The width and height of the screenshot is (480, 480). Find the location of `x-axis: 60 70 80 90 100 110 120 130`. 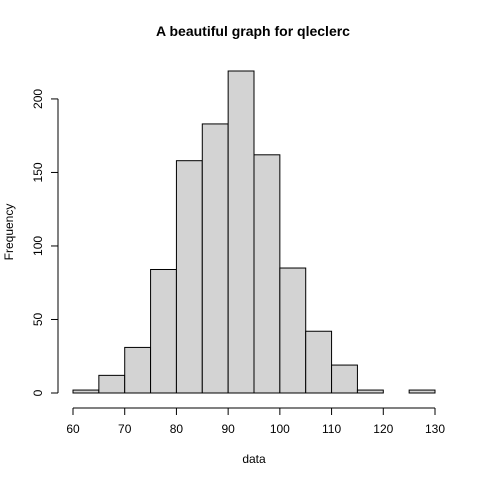

x-axis: 60 70 80 90 100 110 120 130 is located at coordinates (255, 421).